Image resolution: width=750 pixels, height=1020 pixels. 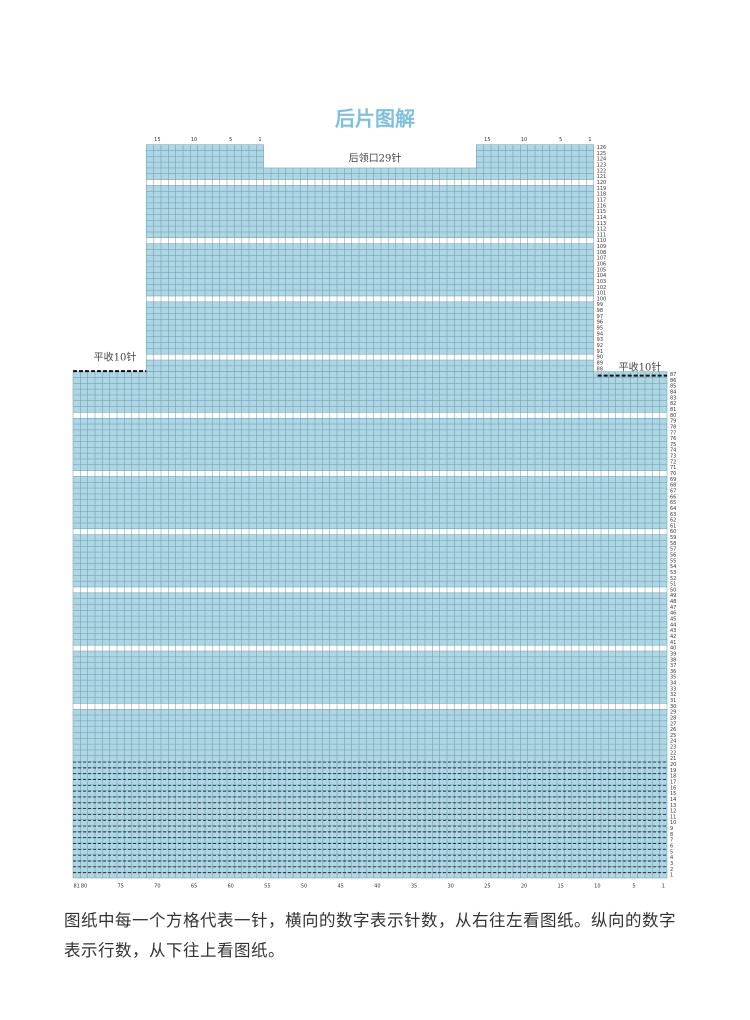 What do you see at coordinates (673, 445) in the screenshot?
I see `row-number: 75` at bounding box center [673, 445].